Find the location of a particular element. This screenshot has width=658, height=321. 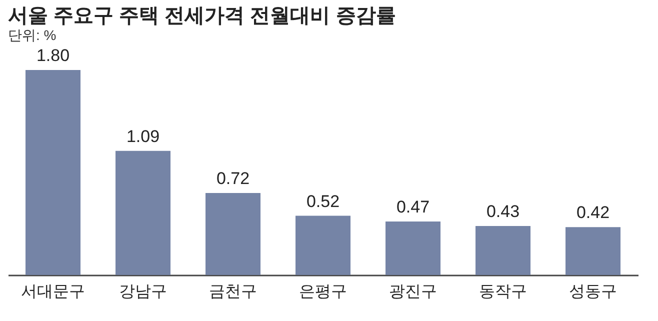

x-tick-label: 성동구 is located at coordinates (593, 292).